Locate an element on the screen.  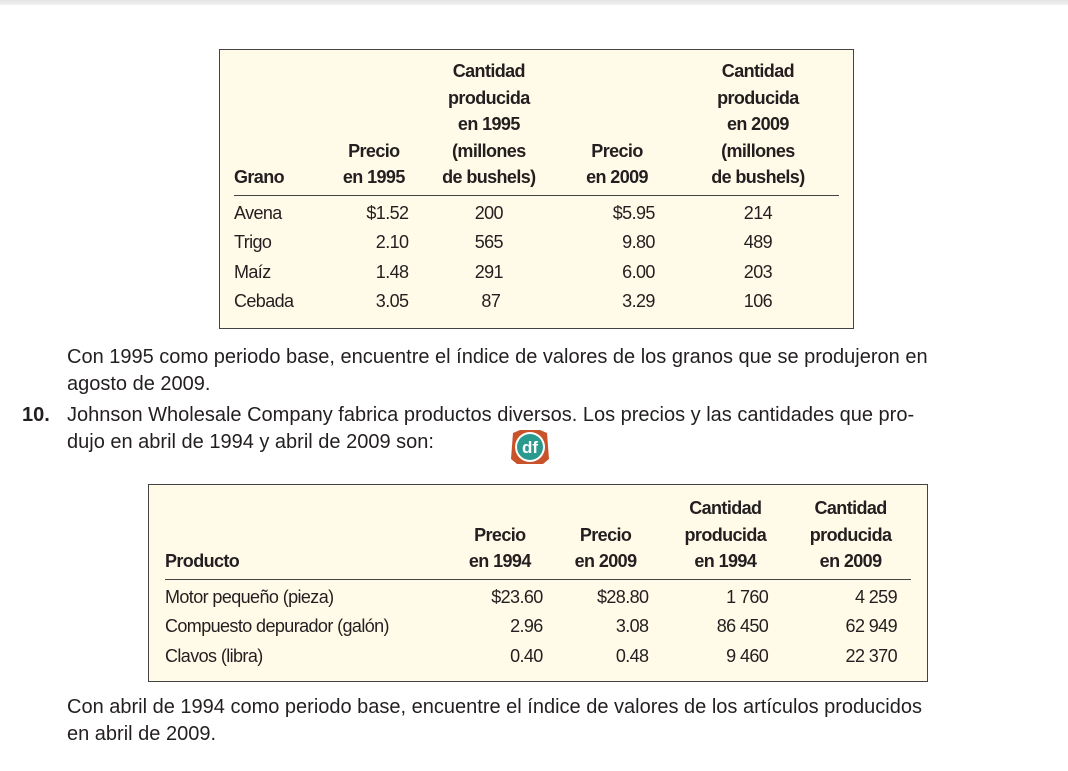
cell-grano: Trigo is located at coordinates (253, 242).